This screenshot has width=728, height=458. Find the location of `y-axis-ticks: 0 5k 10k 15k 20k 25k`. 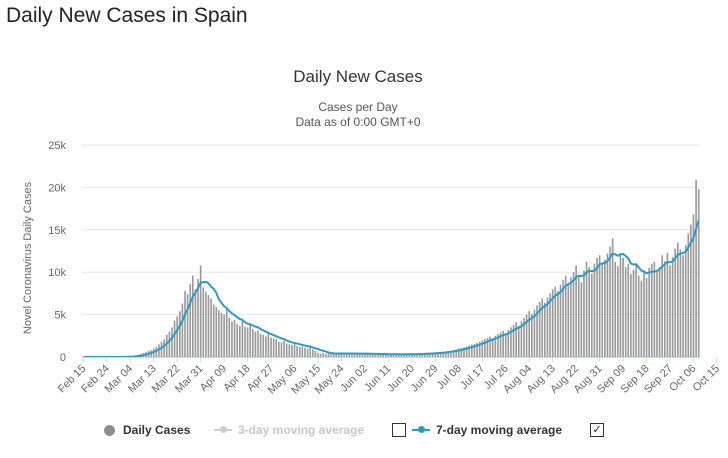

y-axis-ticks: 0 5k 10k 15k 20k 25k is located at coordinates (57, 252).